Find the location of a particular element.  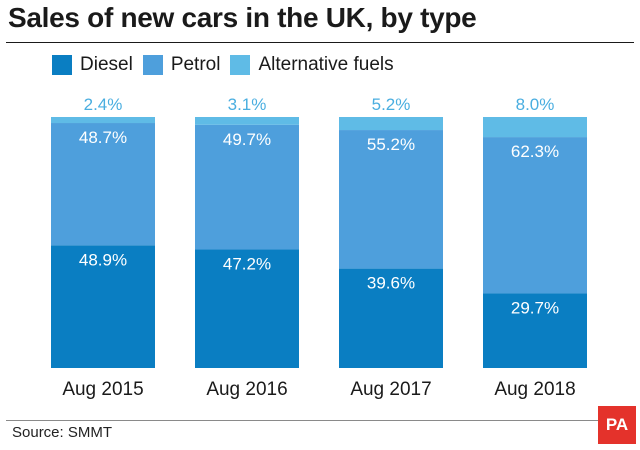

data-label-diesel-aug-2016: 47.2% is located at coordinates (247, 264).